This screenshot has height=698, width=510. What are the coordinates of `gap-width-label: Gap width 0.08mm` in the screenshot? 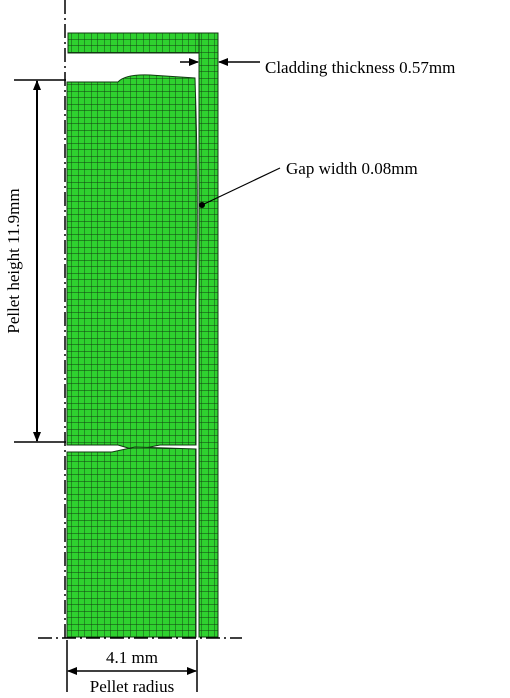 It's located at (352, 168).